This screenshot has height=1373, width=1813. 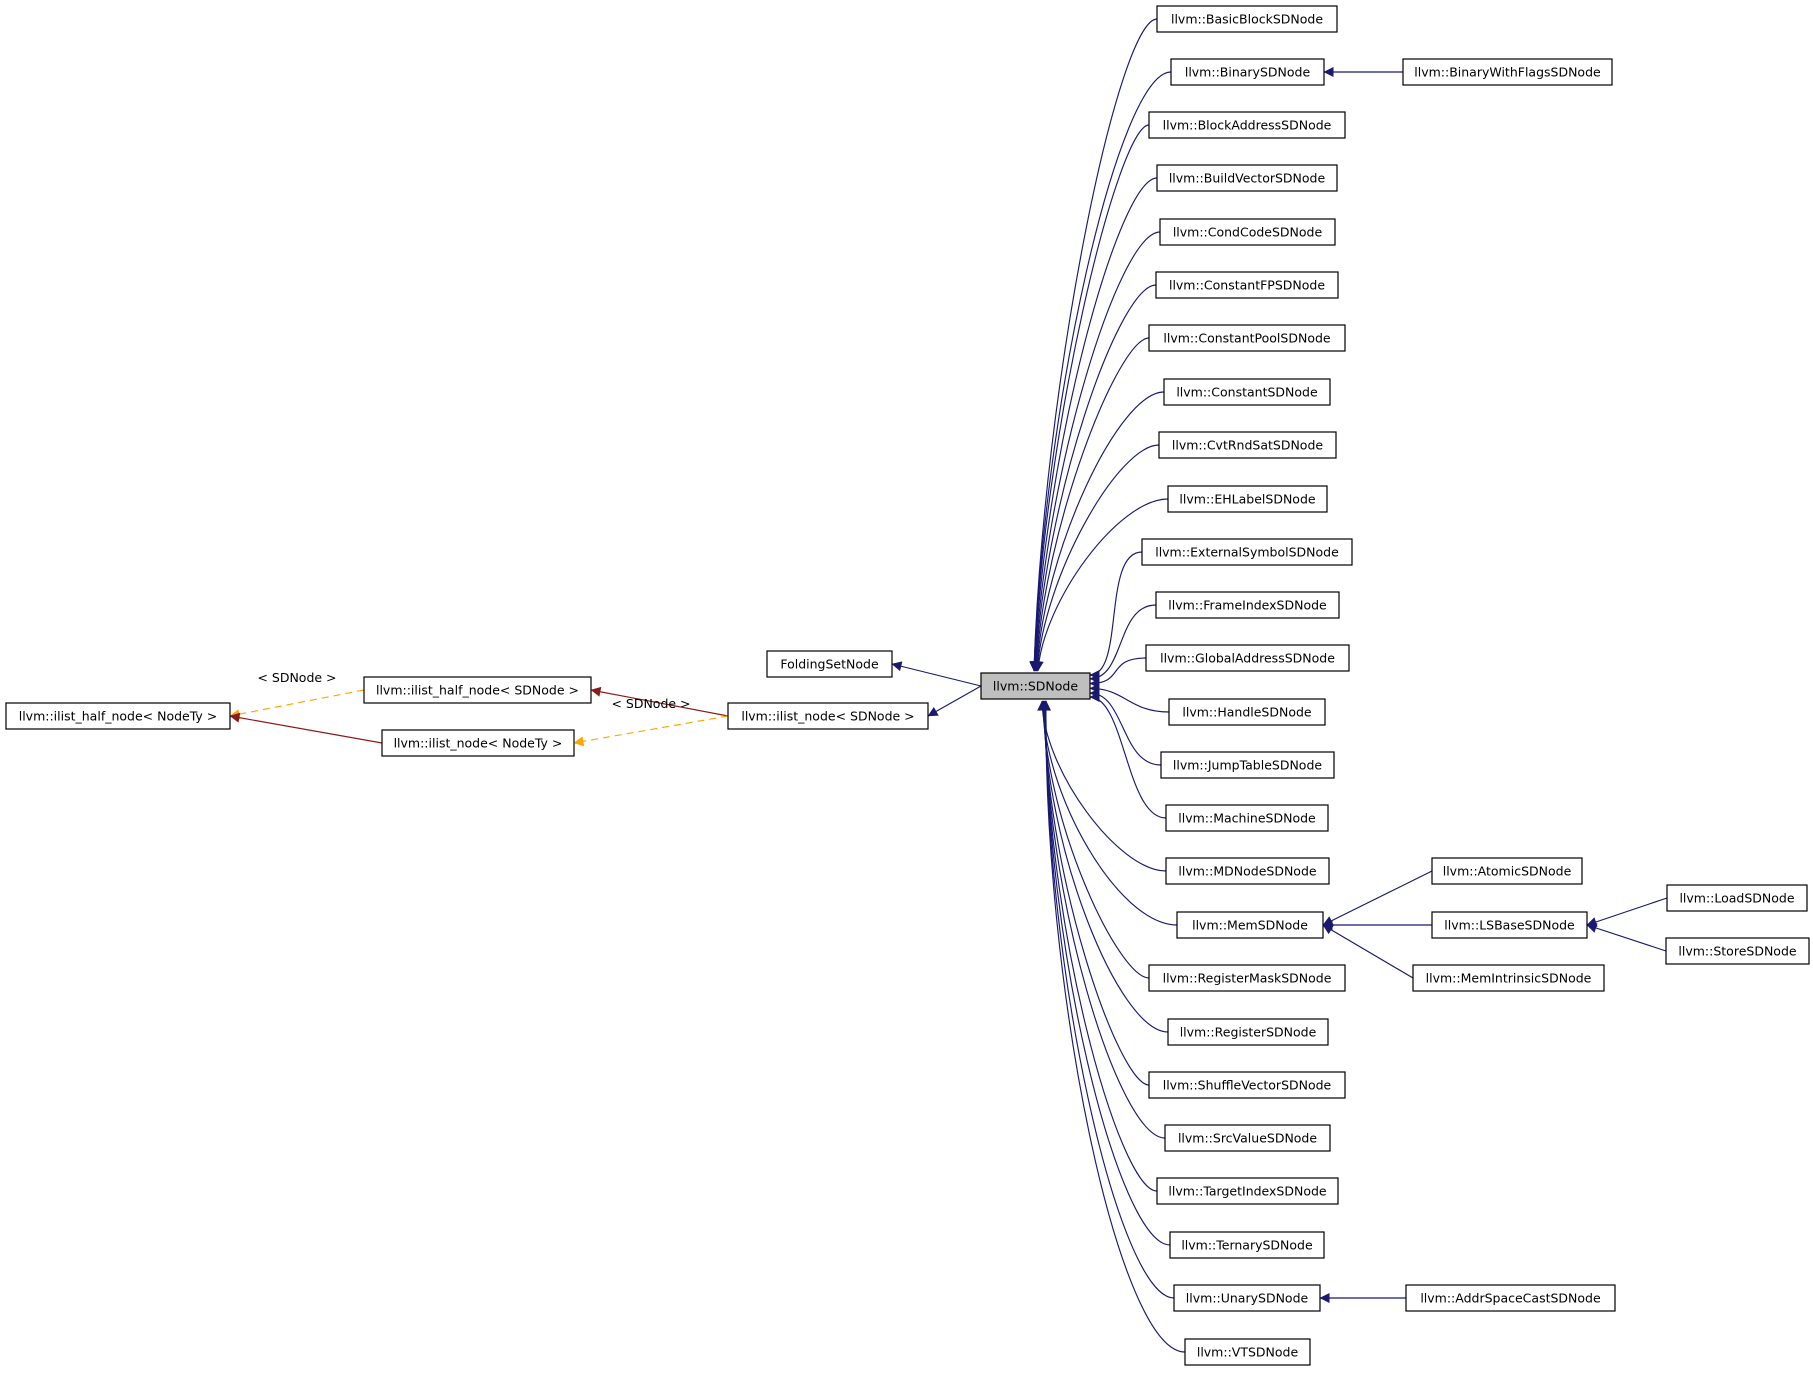 I want to click on class-node-label-jumptable: llvm::JumpTableSDNode, so click(x=1247, y=765).